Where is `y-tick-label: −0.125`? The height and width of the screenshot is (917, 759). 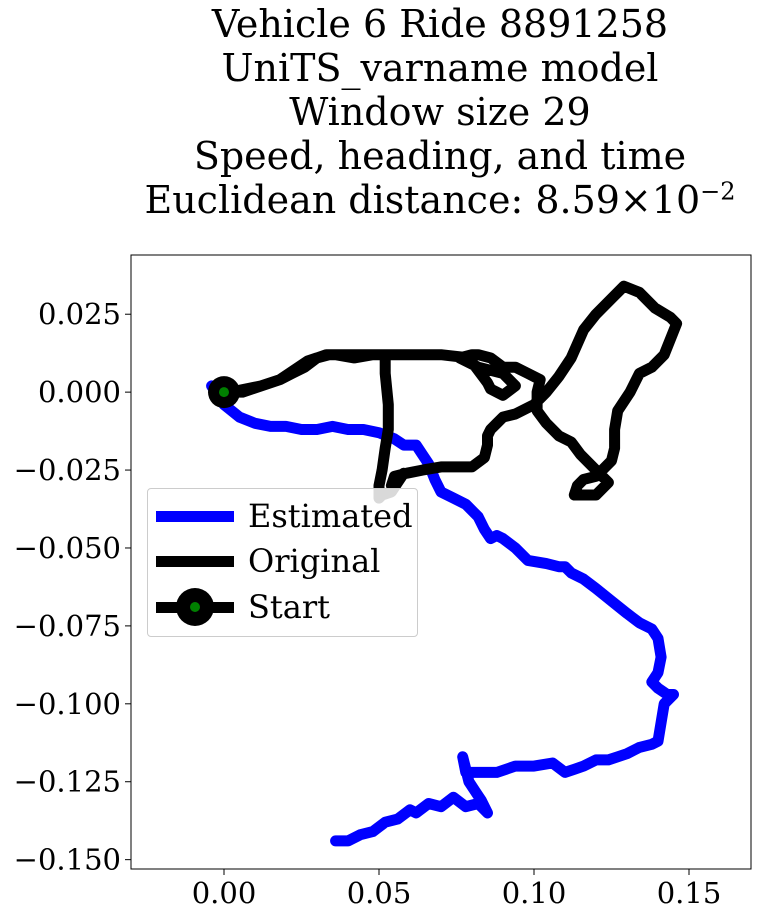
y-tick-label: −0.125 is located at coordinates (67, 782).